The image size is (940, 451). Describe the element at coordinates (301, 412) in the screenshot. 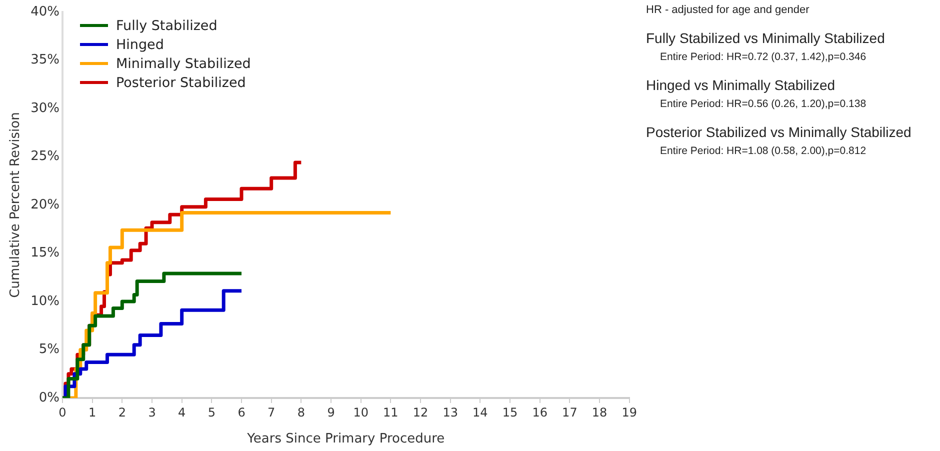

I see `x-tick-label: 8` at that location.